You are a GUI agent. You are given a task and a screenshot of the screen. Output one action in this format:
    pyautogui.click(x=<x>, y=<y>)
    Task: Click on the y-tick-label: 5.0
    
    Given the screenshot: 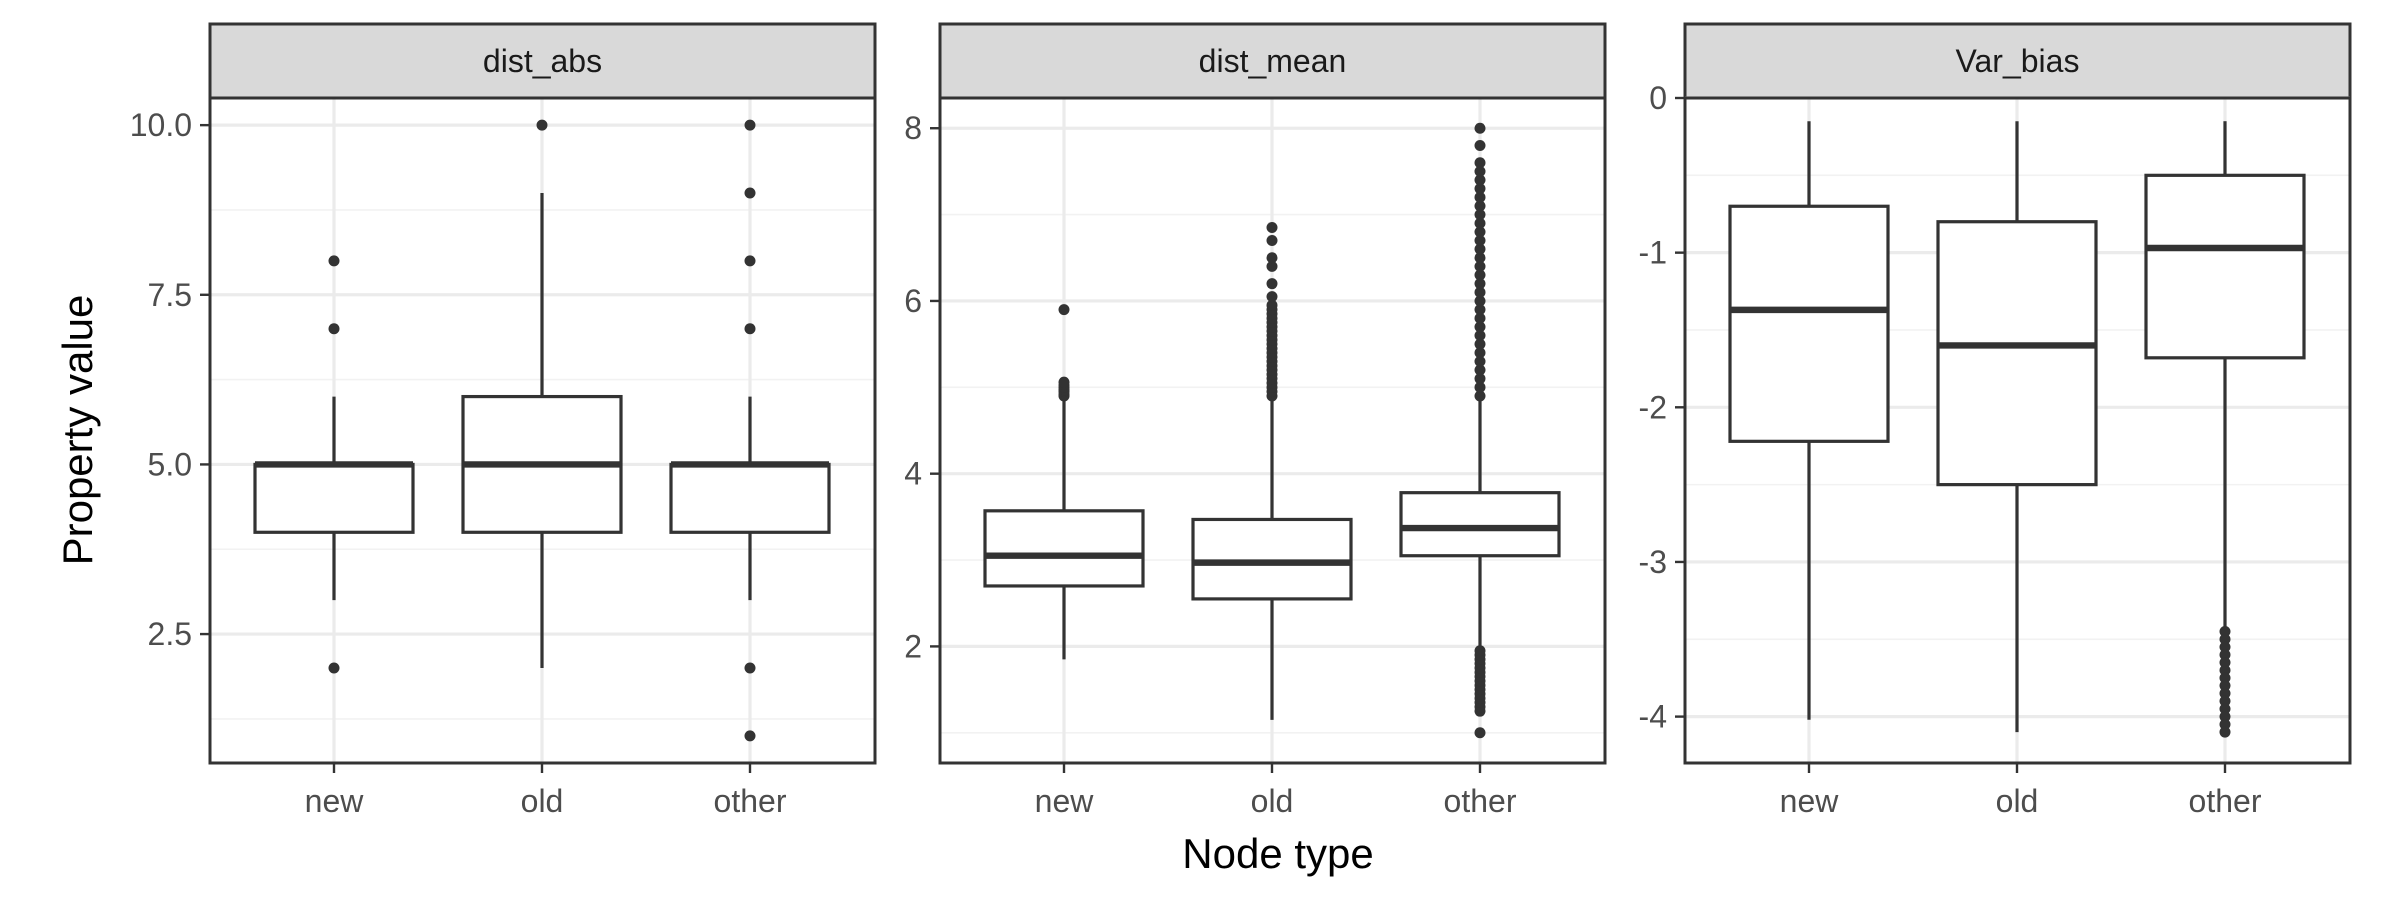 What is the action you would take?
    pyautogui.click(x=170, y=464)
    